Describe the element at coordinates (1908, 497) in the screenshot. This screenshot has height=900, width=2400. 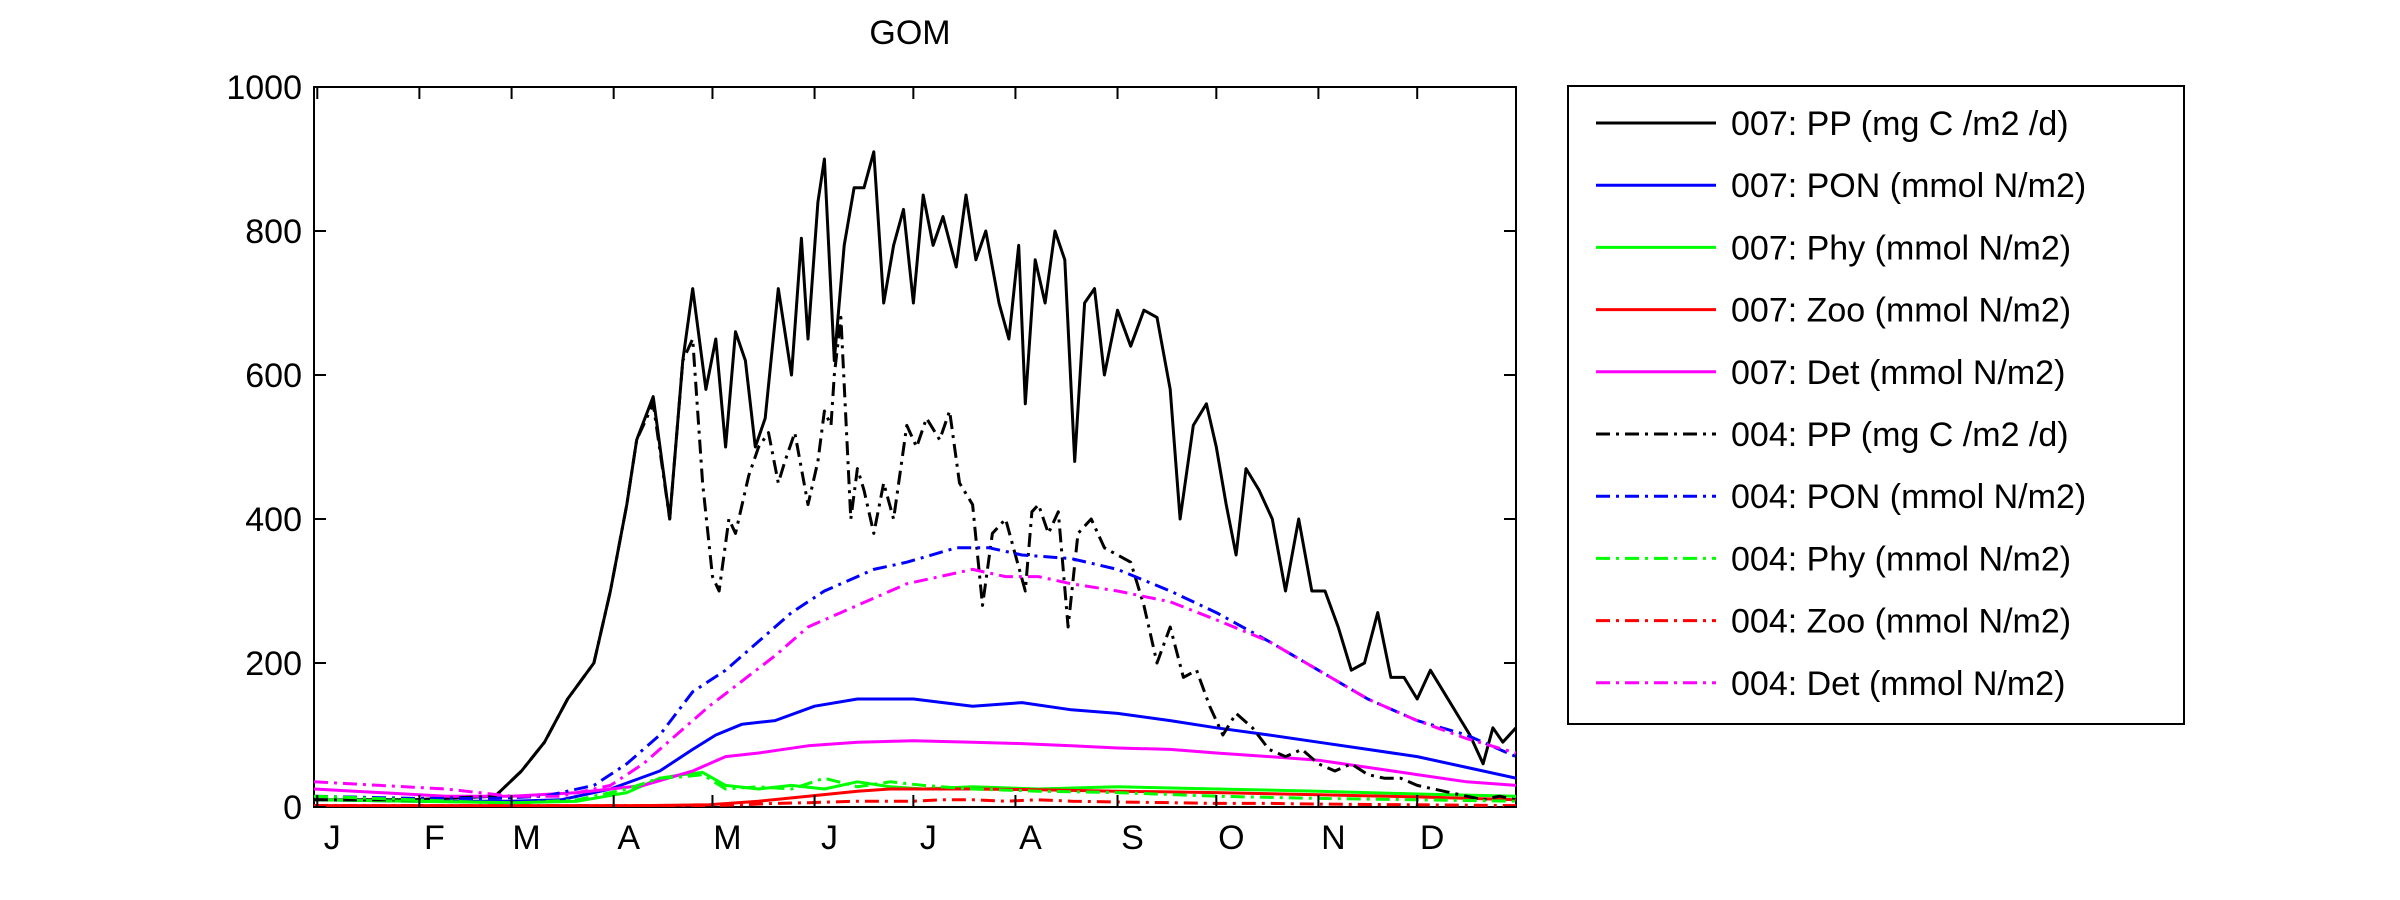
I see `legend-label-7: 004: PON (mmol N/m2)` at that location.